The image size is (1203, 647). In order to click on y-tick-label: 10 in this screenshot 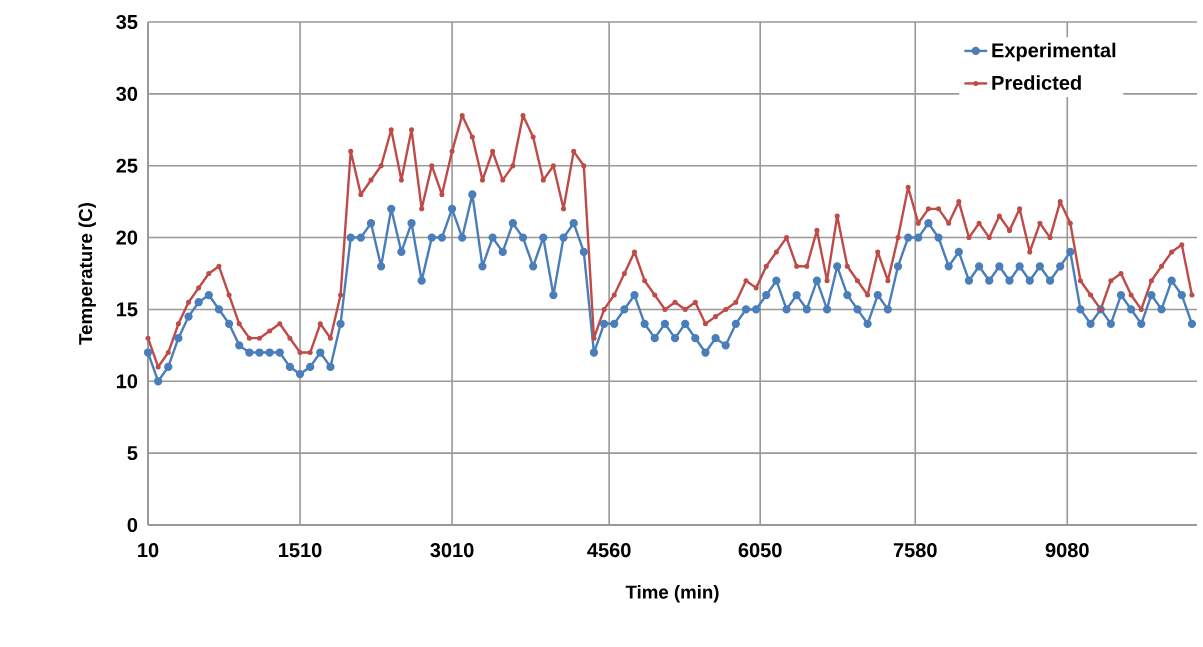, I will do `click(127, 381)`.